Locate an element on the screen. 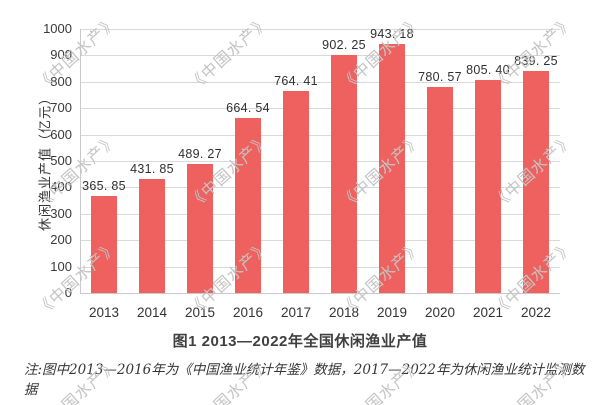 The height and width of the screenshot is (405, 600). y-tick-label: 700 is located at coordinates (61, 108).